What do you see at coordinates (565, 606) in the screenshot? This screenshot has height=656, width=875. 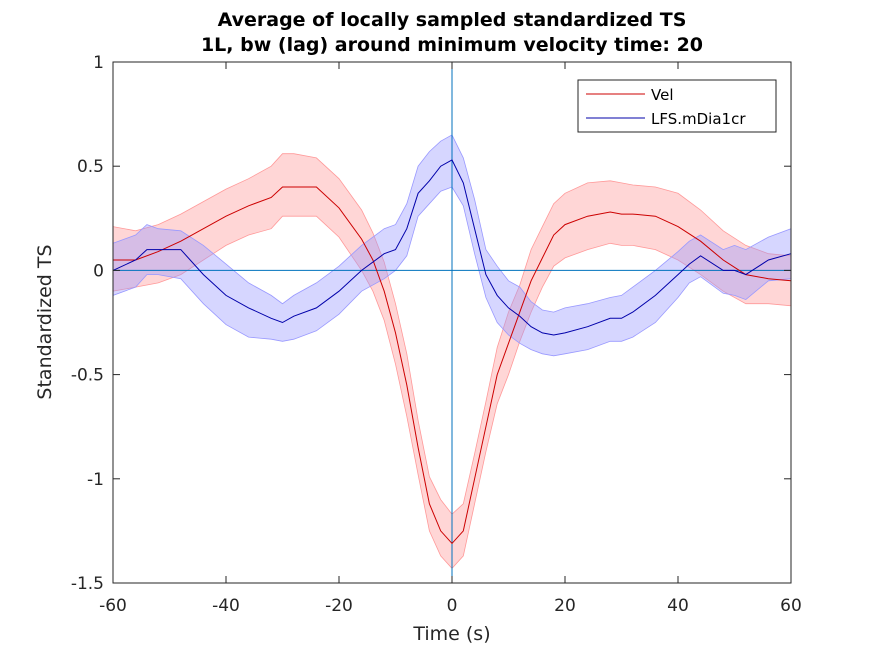 I see `x-tick-label: 20` at bounding box center [565, 606].